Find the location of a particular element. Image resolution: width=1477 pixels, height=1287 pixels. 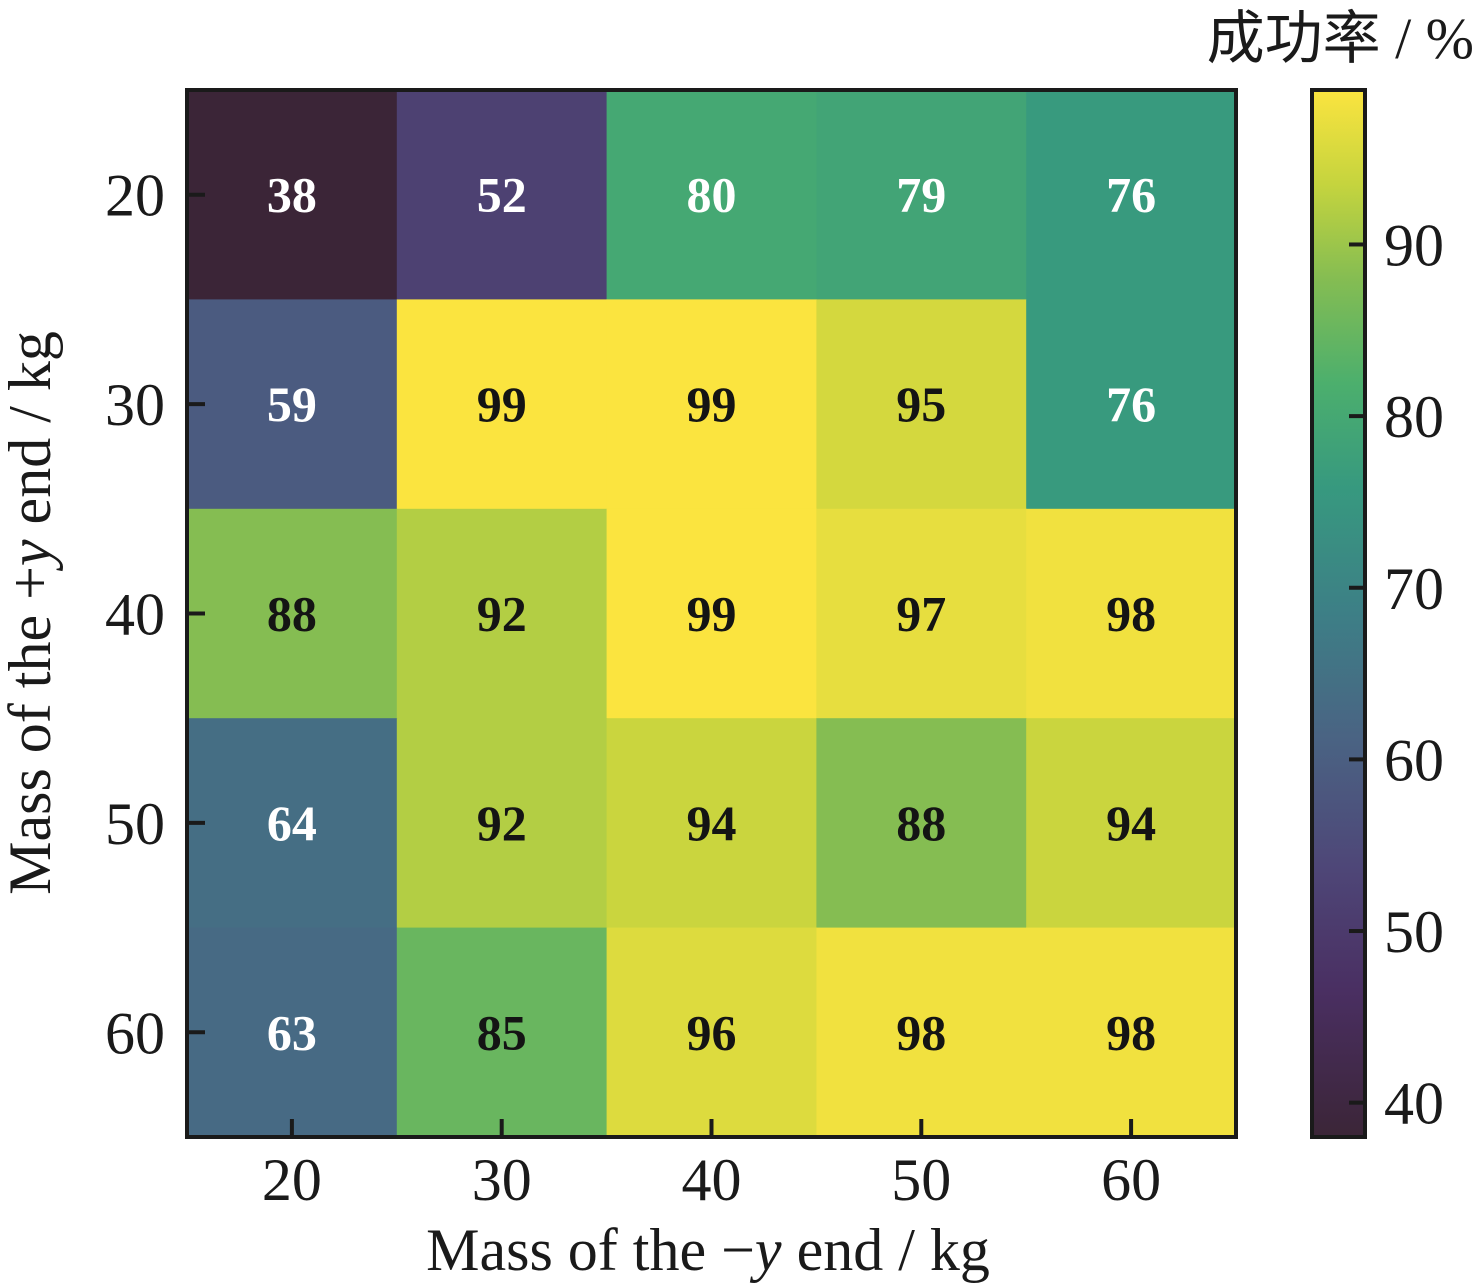

colorbar-tick-label: 60 is located at coordinates (1414, 760).